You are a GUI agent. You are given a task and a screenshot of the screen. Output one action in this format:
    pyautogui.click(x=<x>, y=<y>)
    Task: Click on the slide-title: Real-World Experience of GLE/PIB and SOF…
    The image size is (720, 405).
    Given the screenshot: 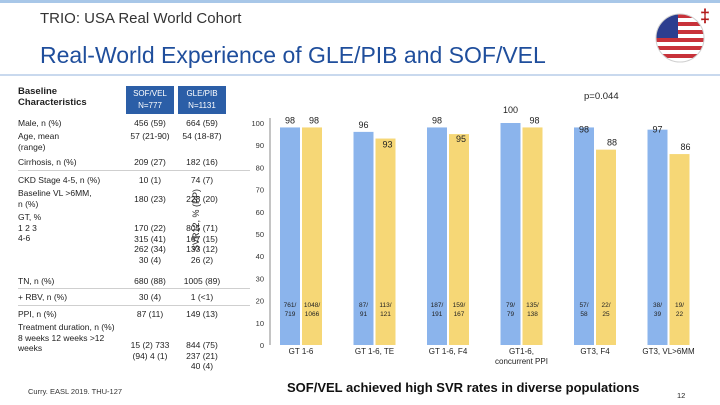 What is the action you would take?
    pyautogui.click(x=293, y=55)
    